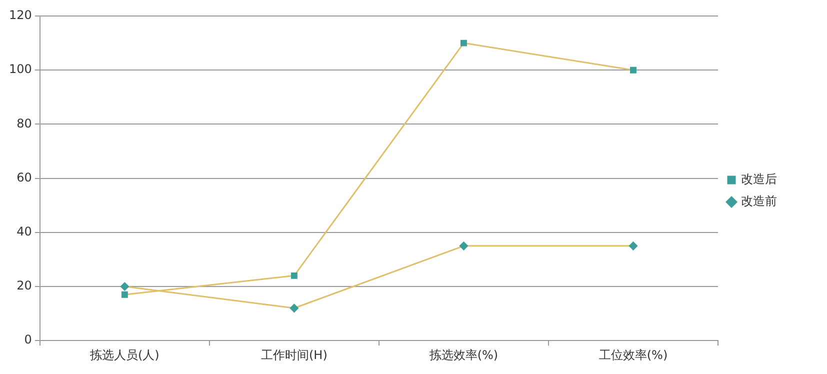 This screenshot has height=374, width=827. Describe the element at coordinates (759, 179) in the screenshot. I see `legend-label: 改造后` at that location.